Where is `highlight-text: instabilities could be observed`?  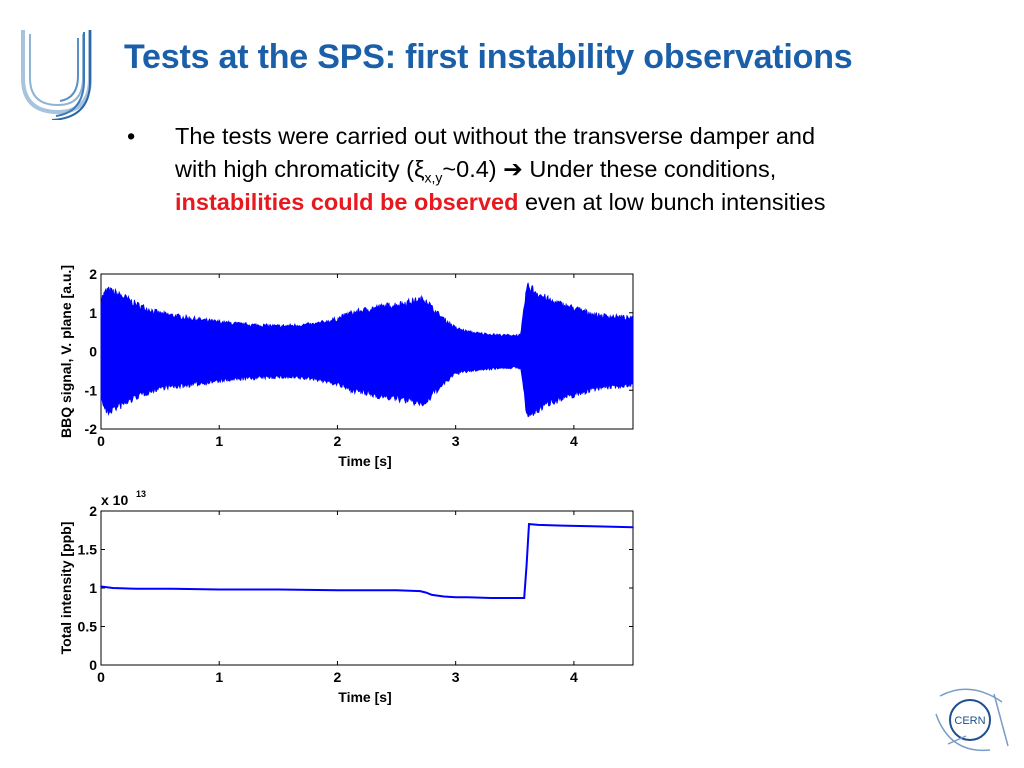
highlight-text: instabilities could be observed is located at coordinates (347, 202).